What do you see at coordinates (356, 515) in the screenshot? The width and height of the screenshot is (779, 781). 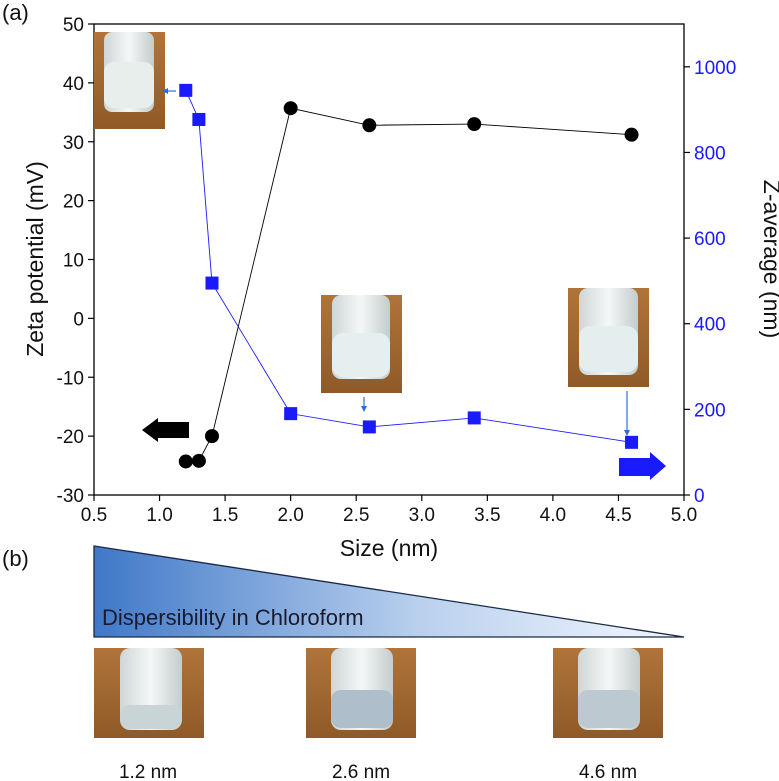 I see `x-tick-label: 2.5` at bounding box center [356, 515].